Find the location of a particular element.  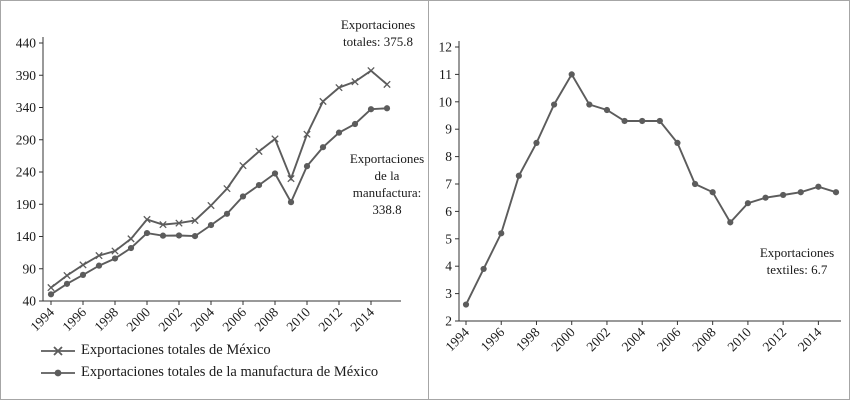

svg-text: 90 is located at coordinates (30, 268).